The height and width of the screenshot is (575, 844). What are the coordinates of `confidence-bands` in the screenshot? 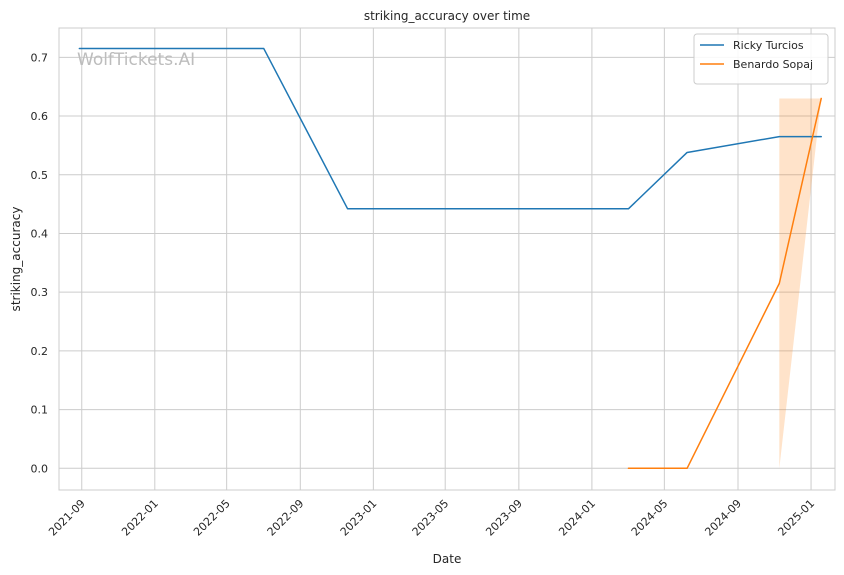 It's located at (800, 283).